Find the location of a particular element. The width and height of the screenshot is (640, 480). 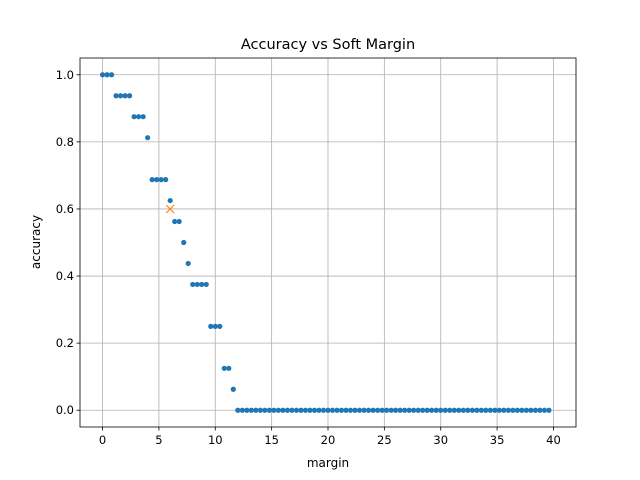

y-tick-label: 1.0 is located at coordinates (65, 75).